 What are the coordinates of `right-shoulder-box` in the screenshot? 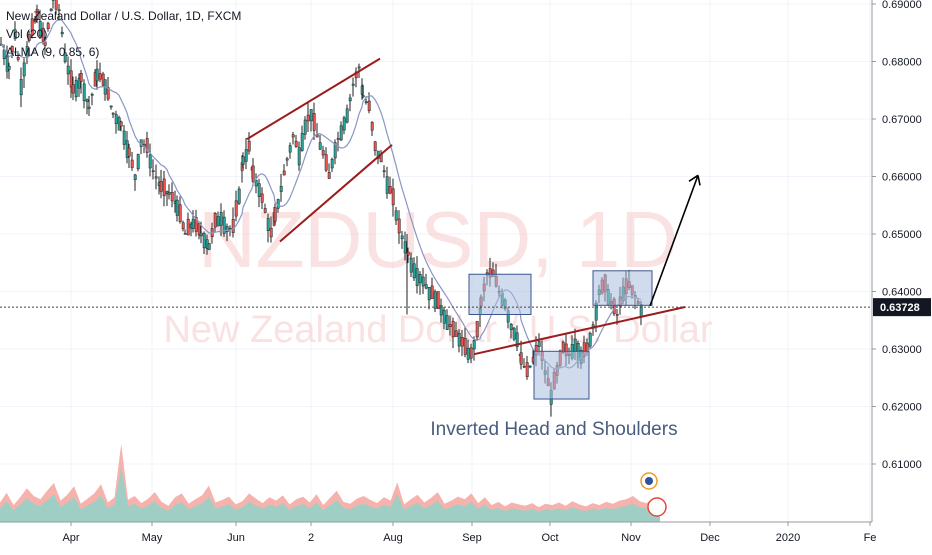 It's located at (622, 288).